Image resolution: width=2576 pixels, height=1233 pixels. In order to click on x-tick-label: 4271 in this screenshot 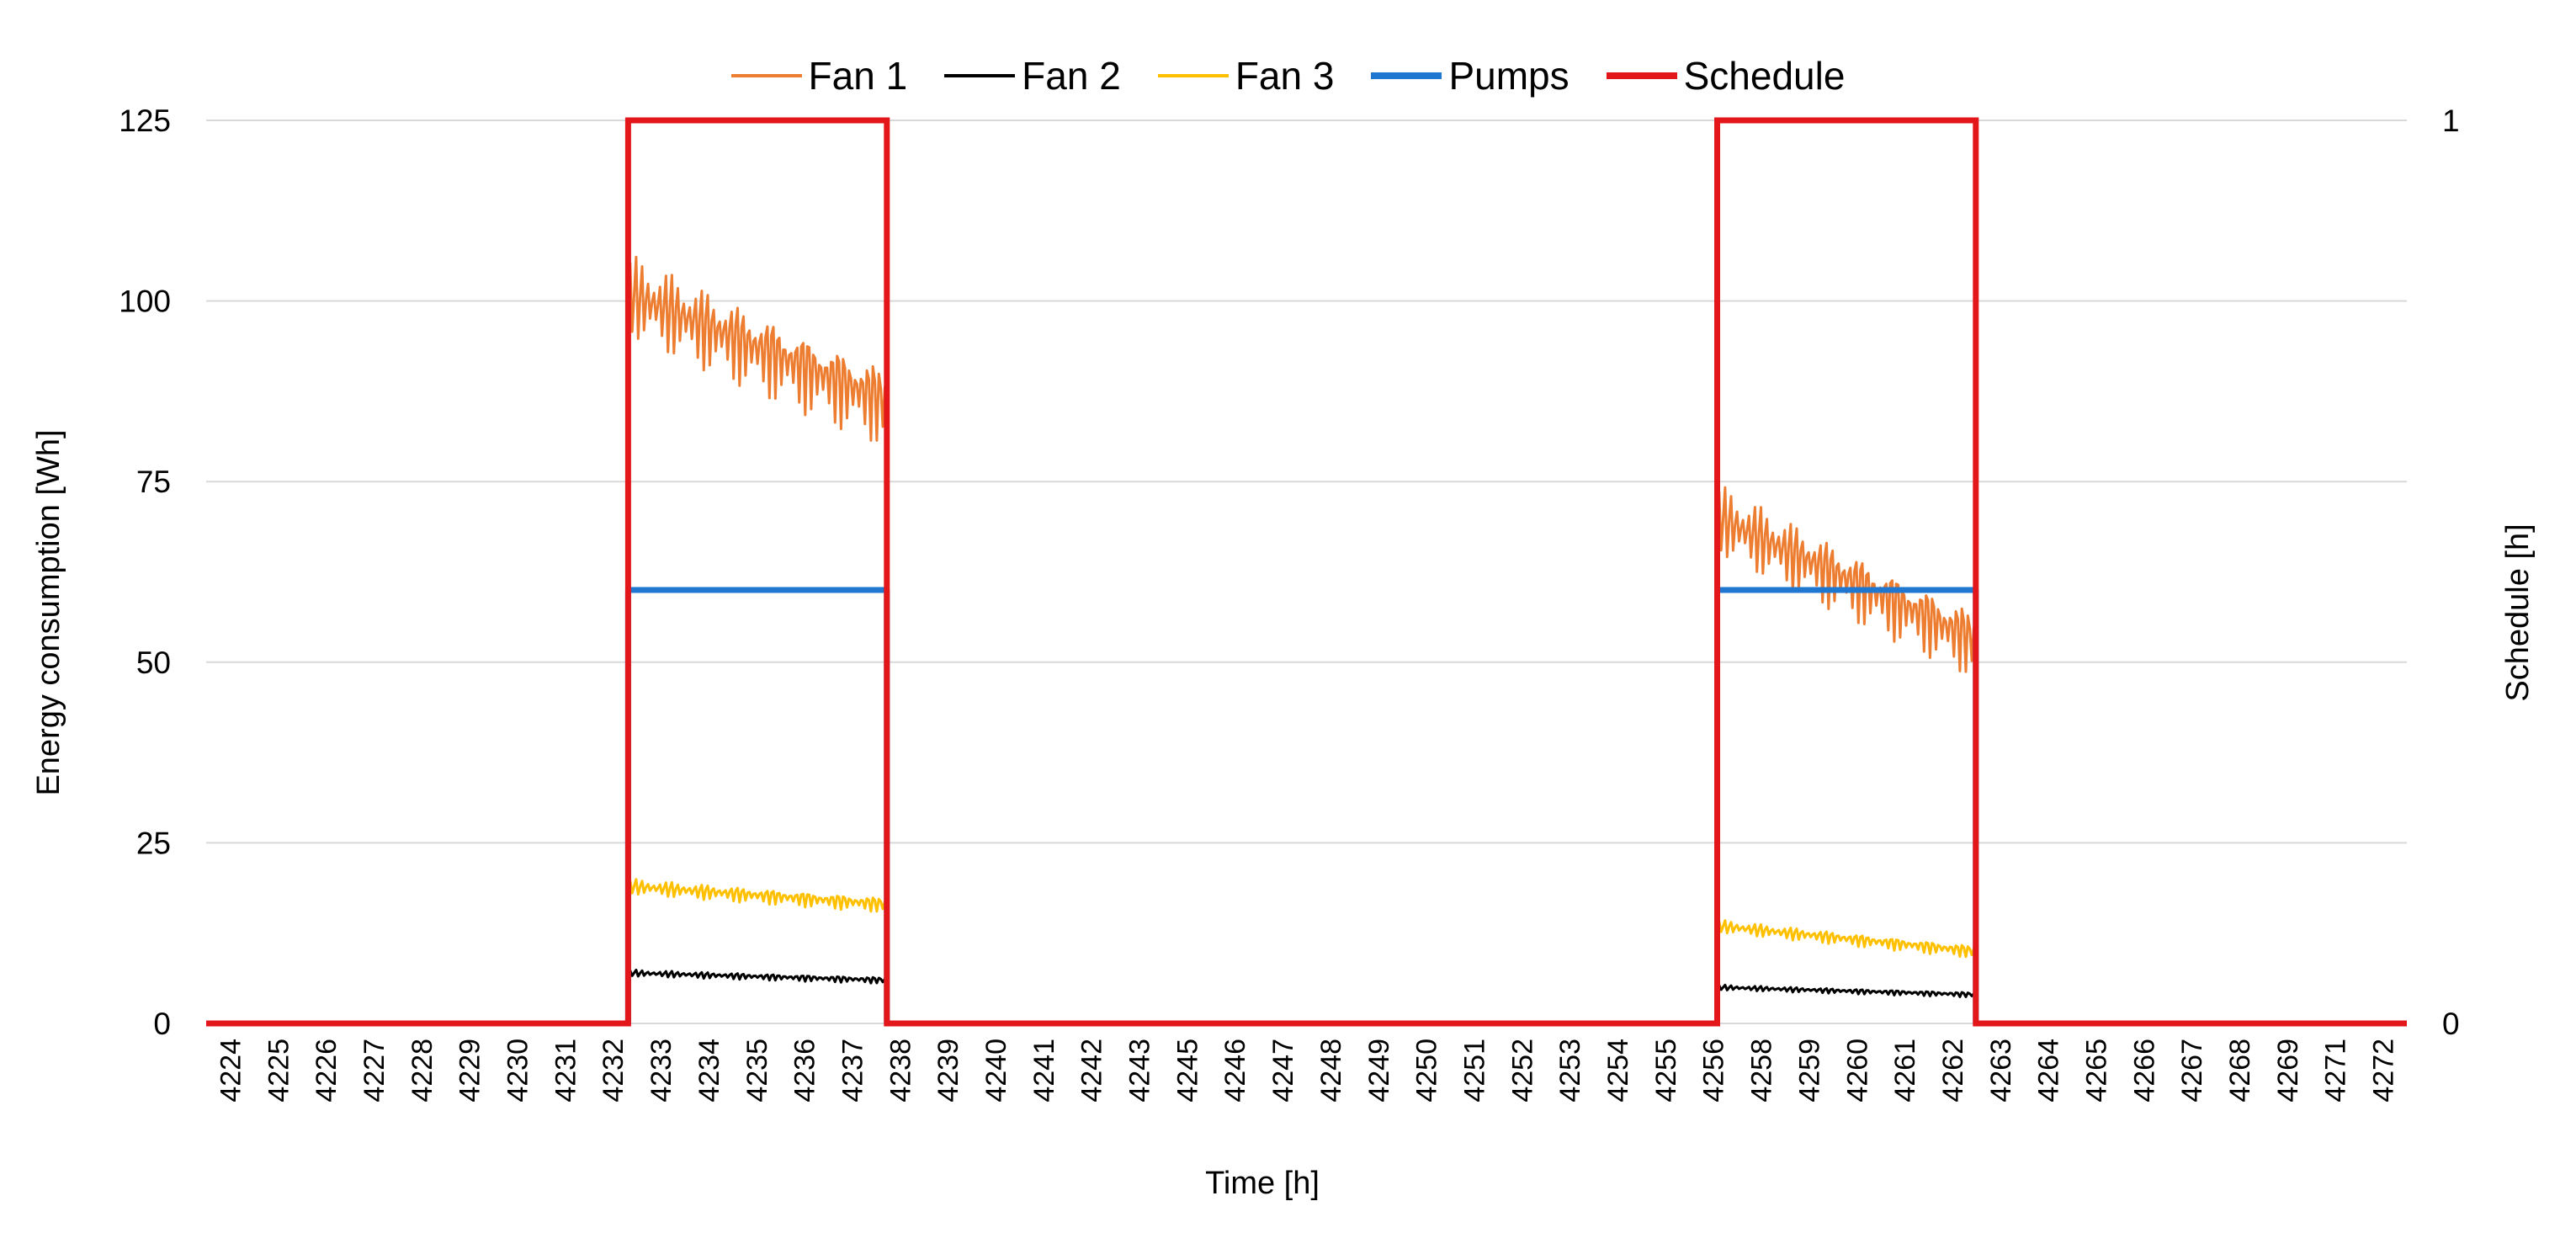, I will do `click(2336, 1071)`.